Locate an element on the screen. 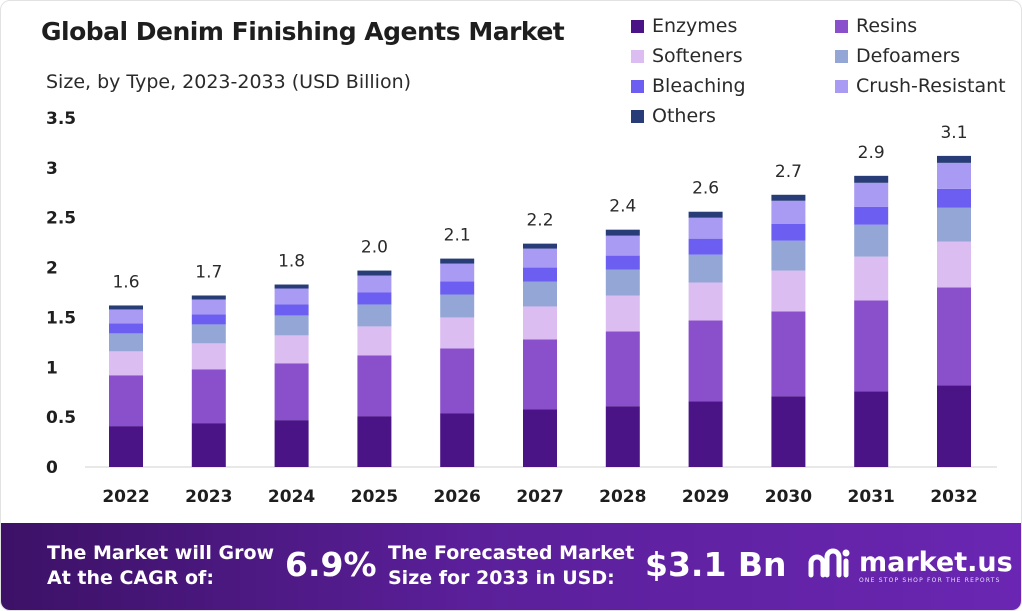 The width and height of the screenshot is (1022, 611). x-tick-label: 2030 is located at coordinates (788, 497).